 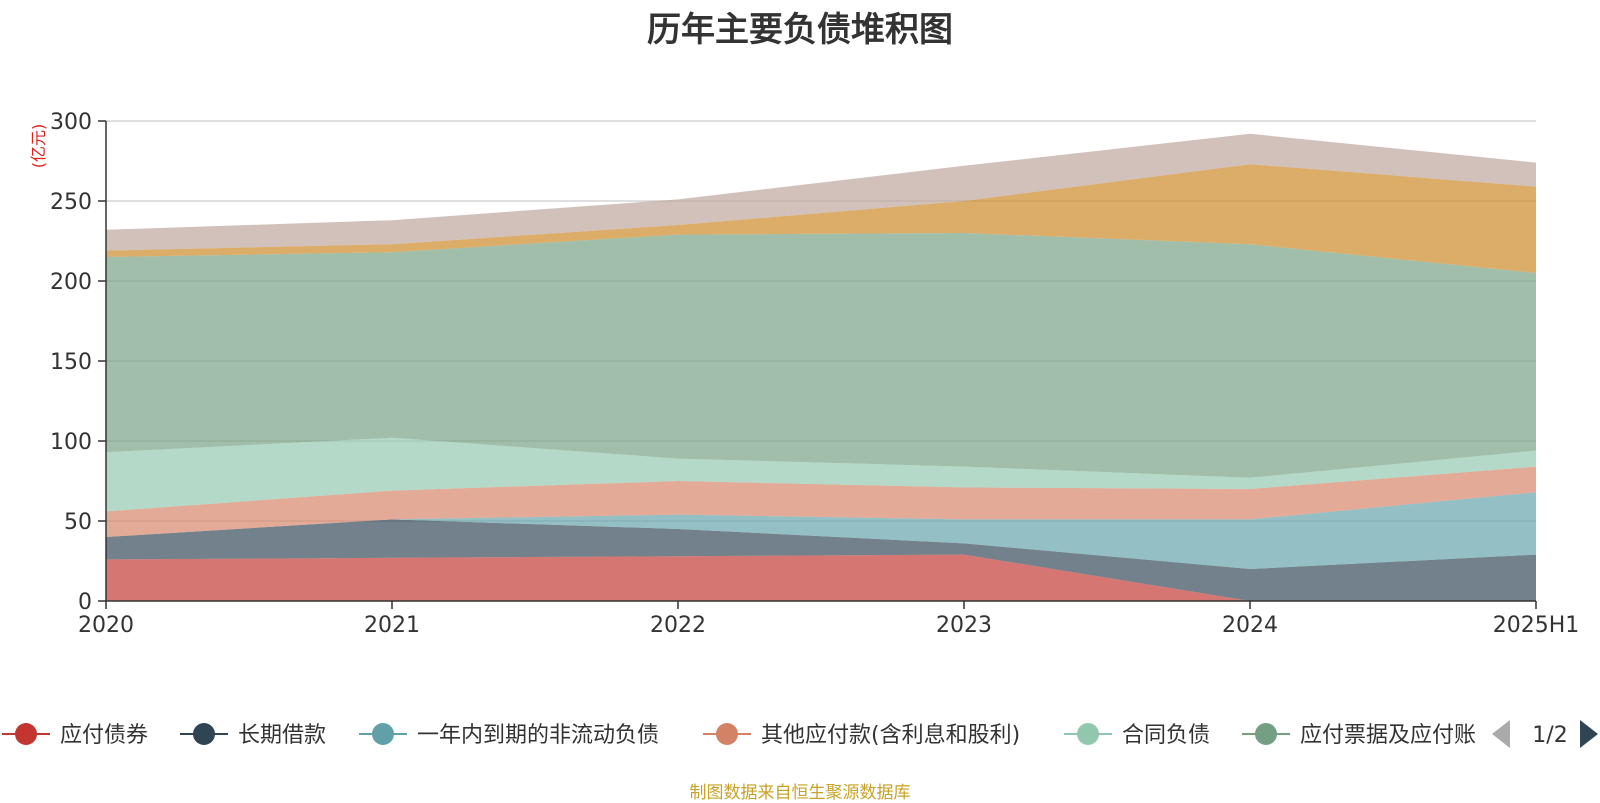 What do you see at coordinates (1549, 735) in the screenshot?
I see `legend-page-indicator: 1/2` at bounding box center [1549, 735].